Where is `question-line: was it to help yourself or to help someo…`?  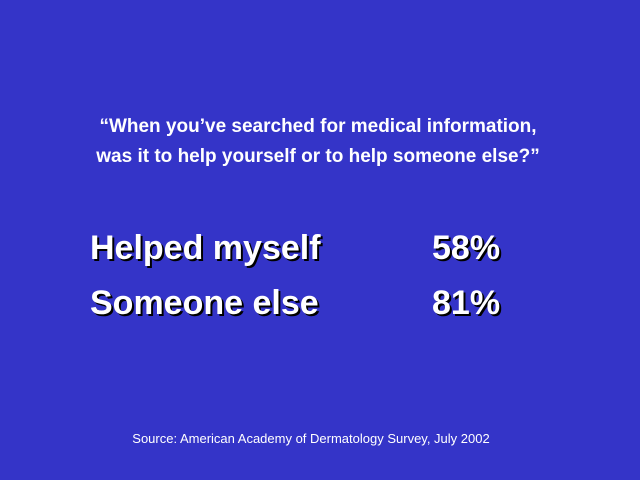
question-line: was it to help yourself or to help someo… is located at coordinates (318, 156).